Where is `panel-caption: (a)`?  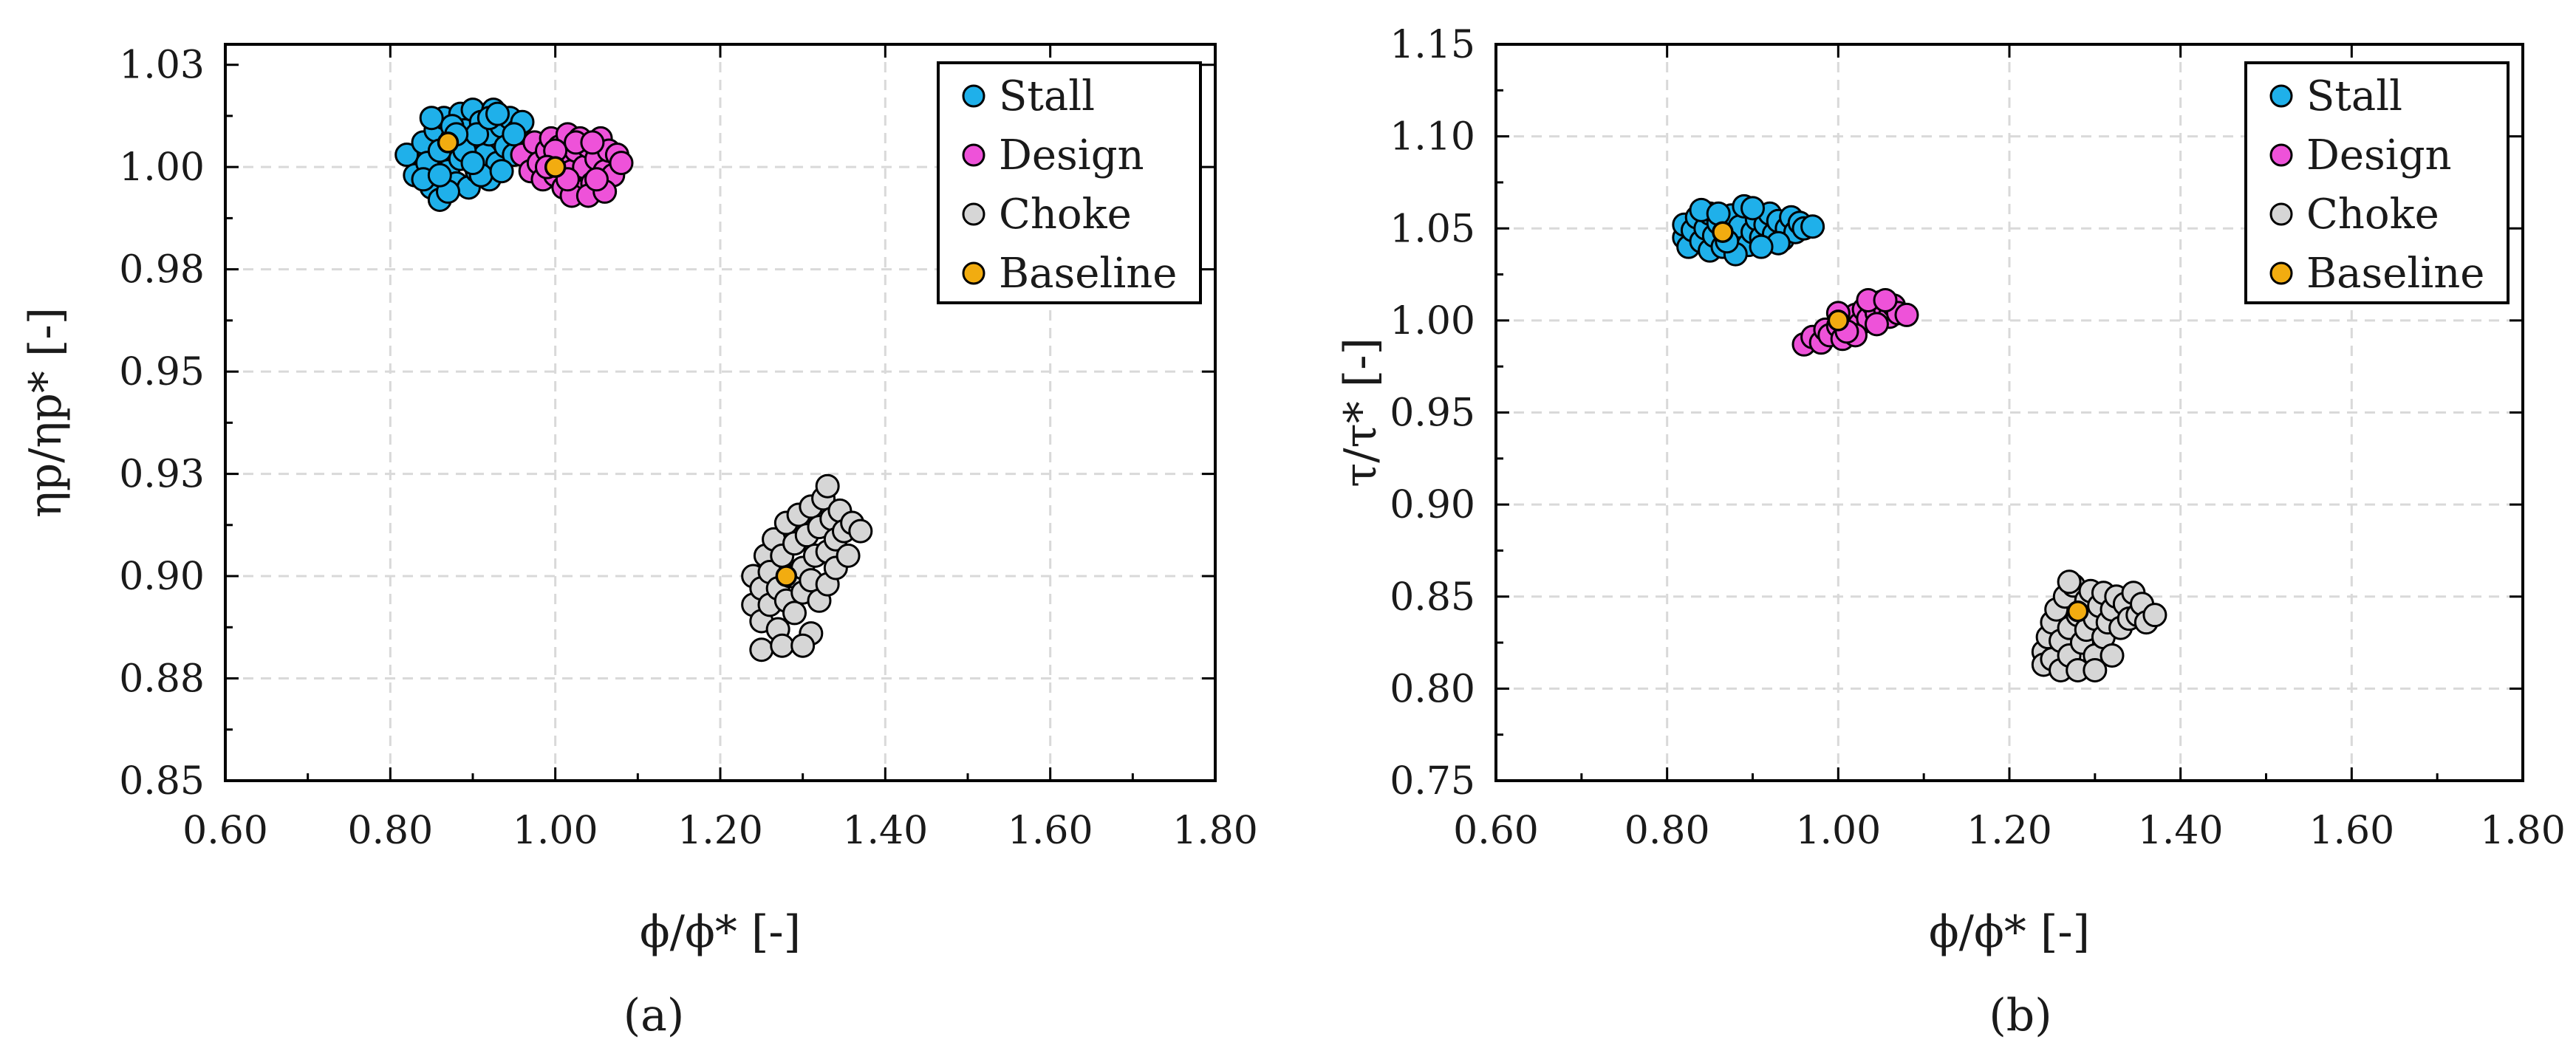 panel-caption: (a) is located at coordinates (654, 1015).